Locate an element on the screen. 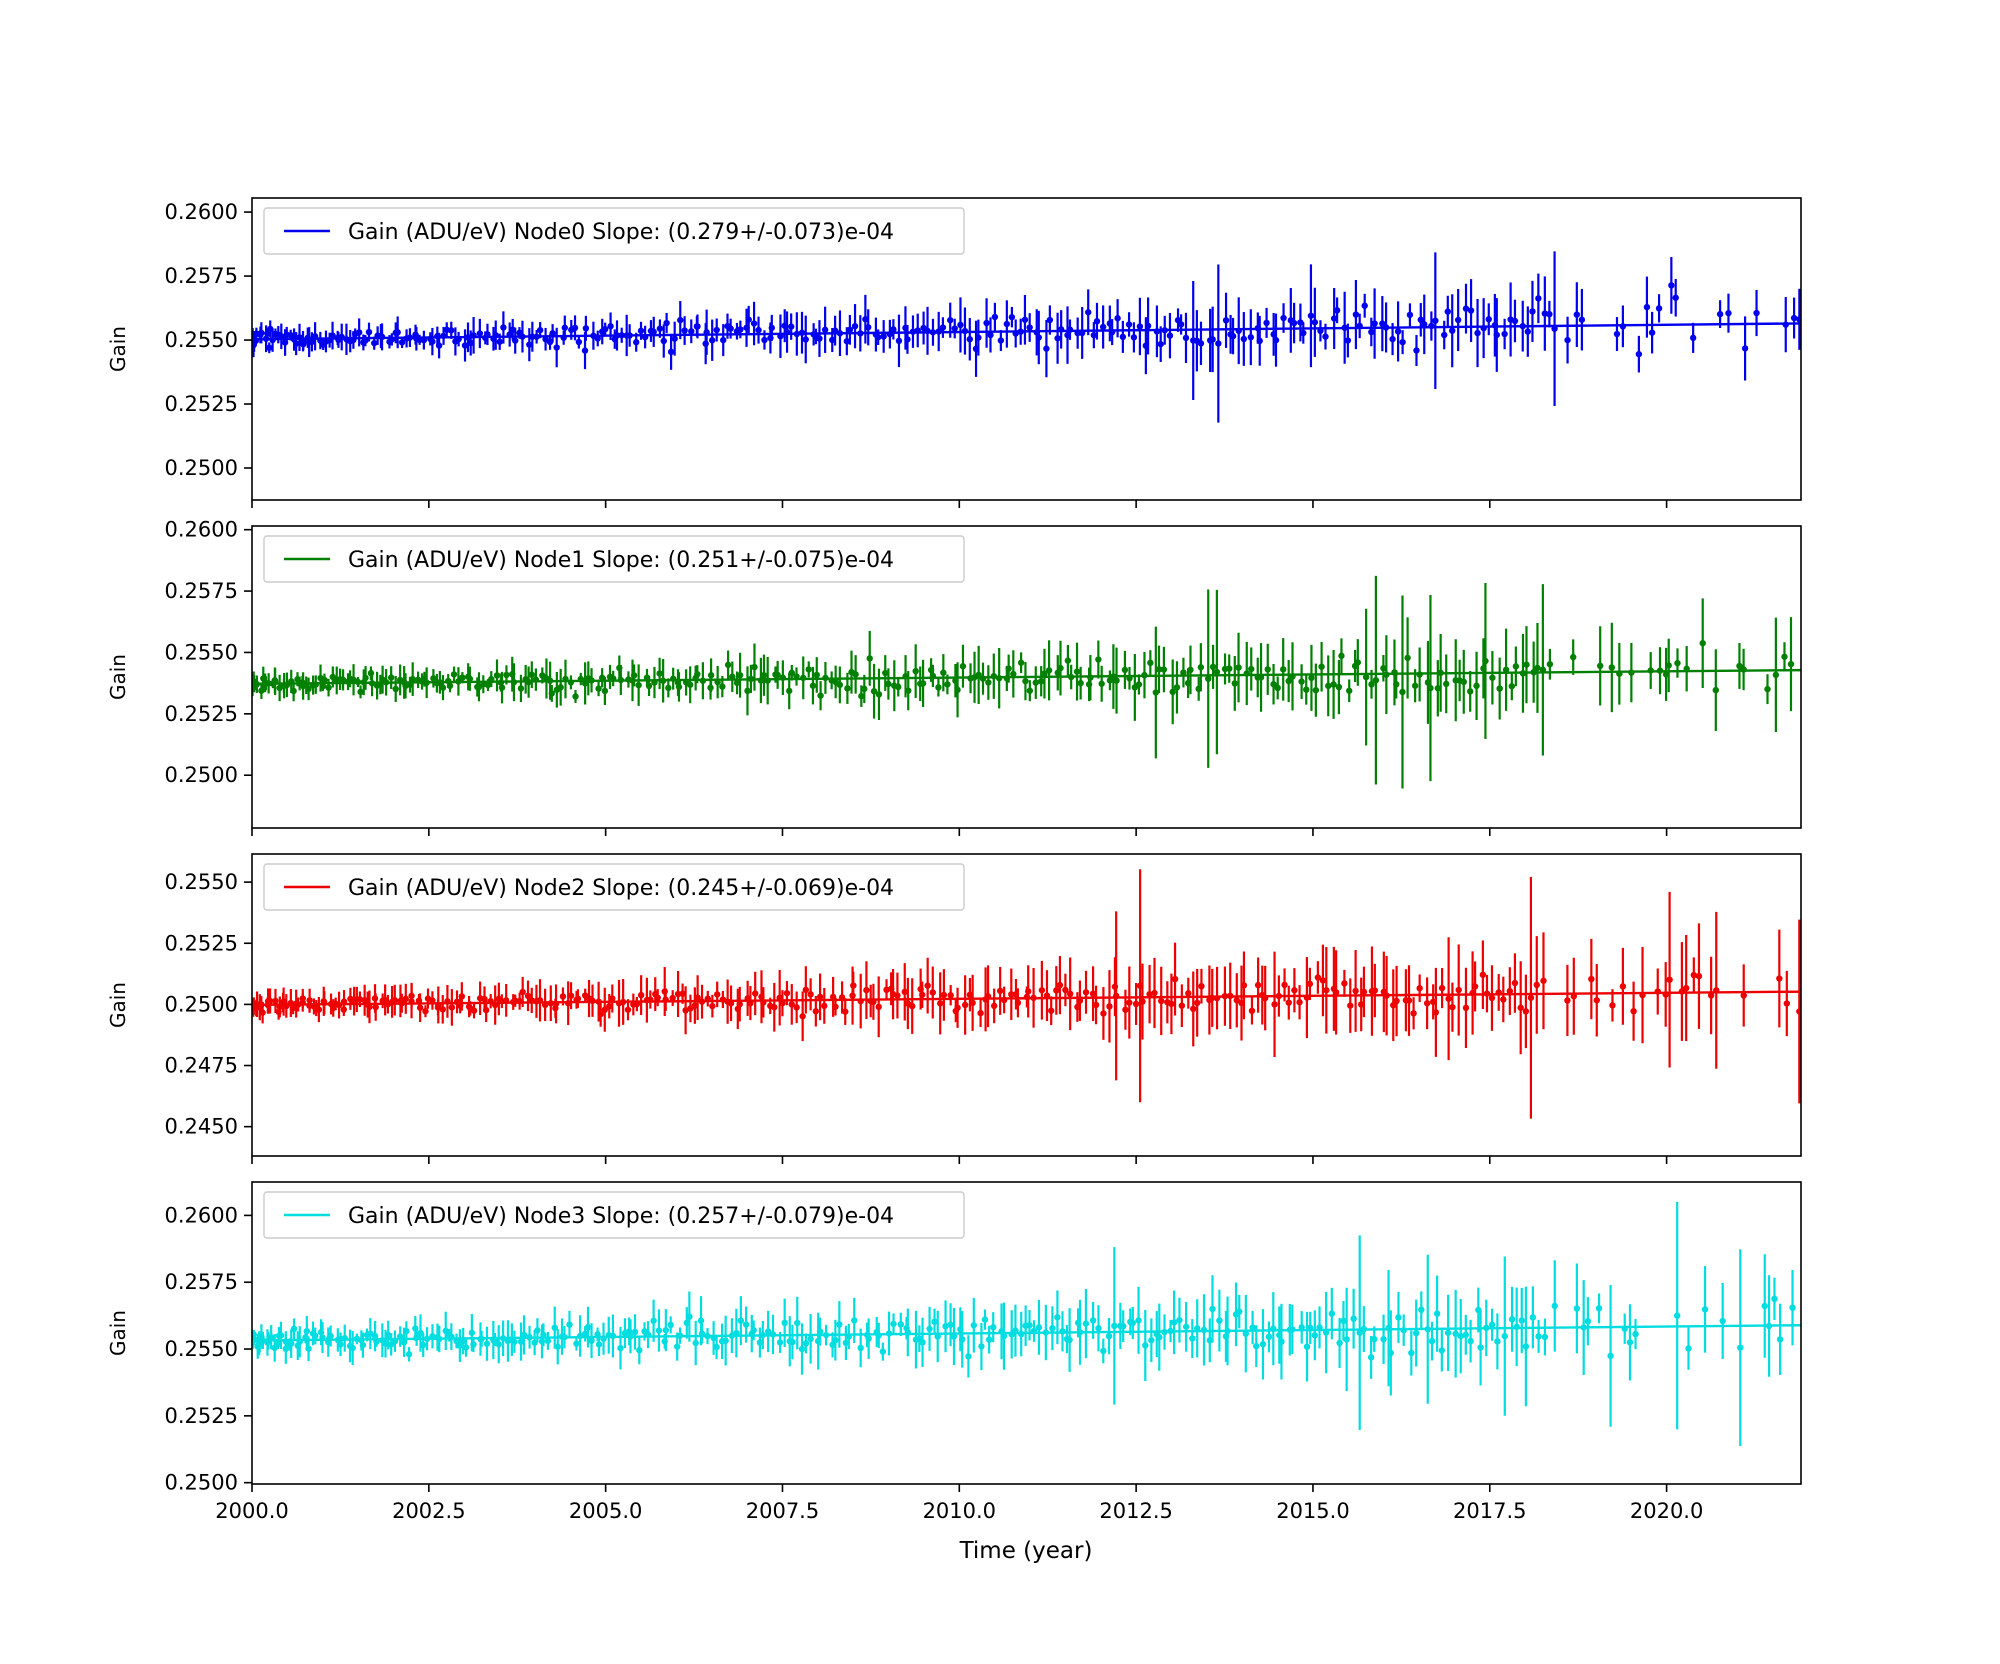 The width and height of the screenshot is (2000, 1664). x-tick-label: 2010.0 is located at coordinates (959, 1511).